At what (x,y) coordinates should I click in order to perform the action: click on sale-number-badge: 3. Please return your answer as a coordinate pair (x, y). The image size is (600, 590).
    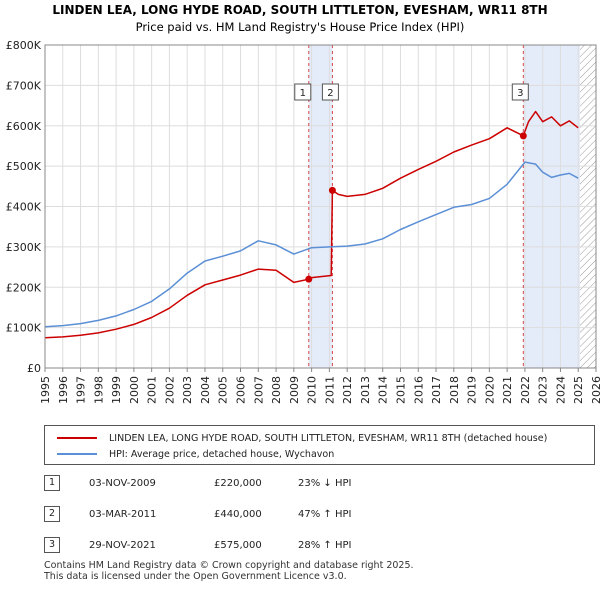
    Looking at the image, I should click on (52, 545).